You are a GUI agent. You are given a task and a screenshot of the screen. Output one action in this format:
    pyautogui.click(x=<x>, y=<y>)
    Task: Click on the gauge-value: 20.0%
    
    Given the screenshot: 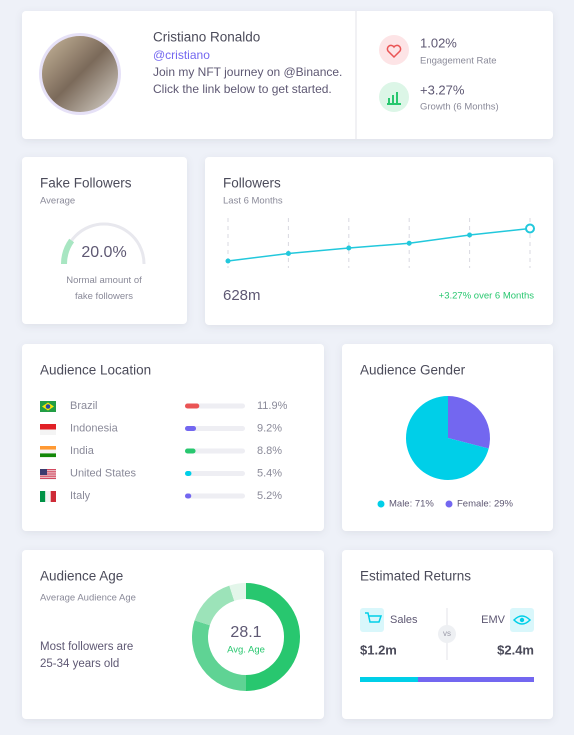 What is the action you would take?
    pyautogui.click(x=103, y=252)
    